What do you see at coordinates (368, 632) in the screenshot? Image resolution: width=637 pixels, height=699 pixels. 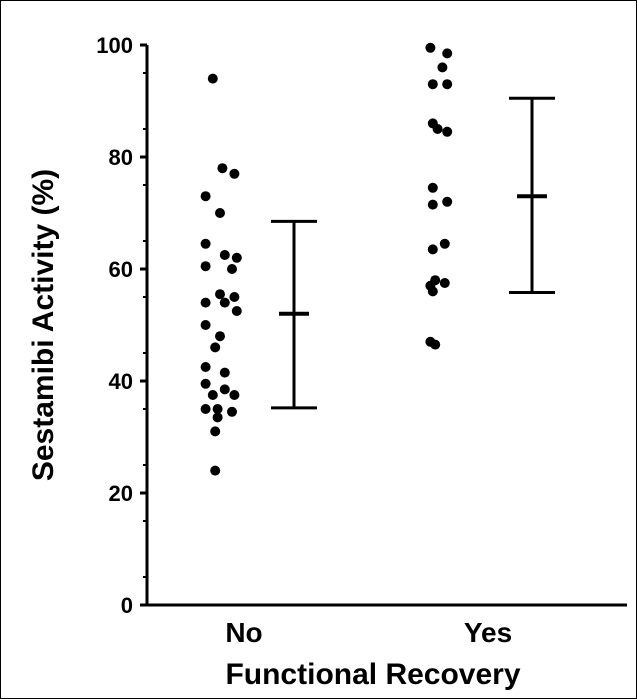 I see `category-labels: No Yes` at bounding box center [368, 632].